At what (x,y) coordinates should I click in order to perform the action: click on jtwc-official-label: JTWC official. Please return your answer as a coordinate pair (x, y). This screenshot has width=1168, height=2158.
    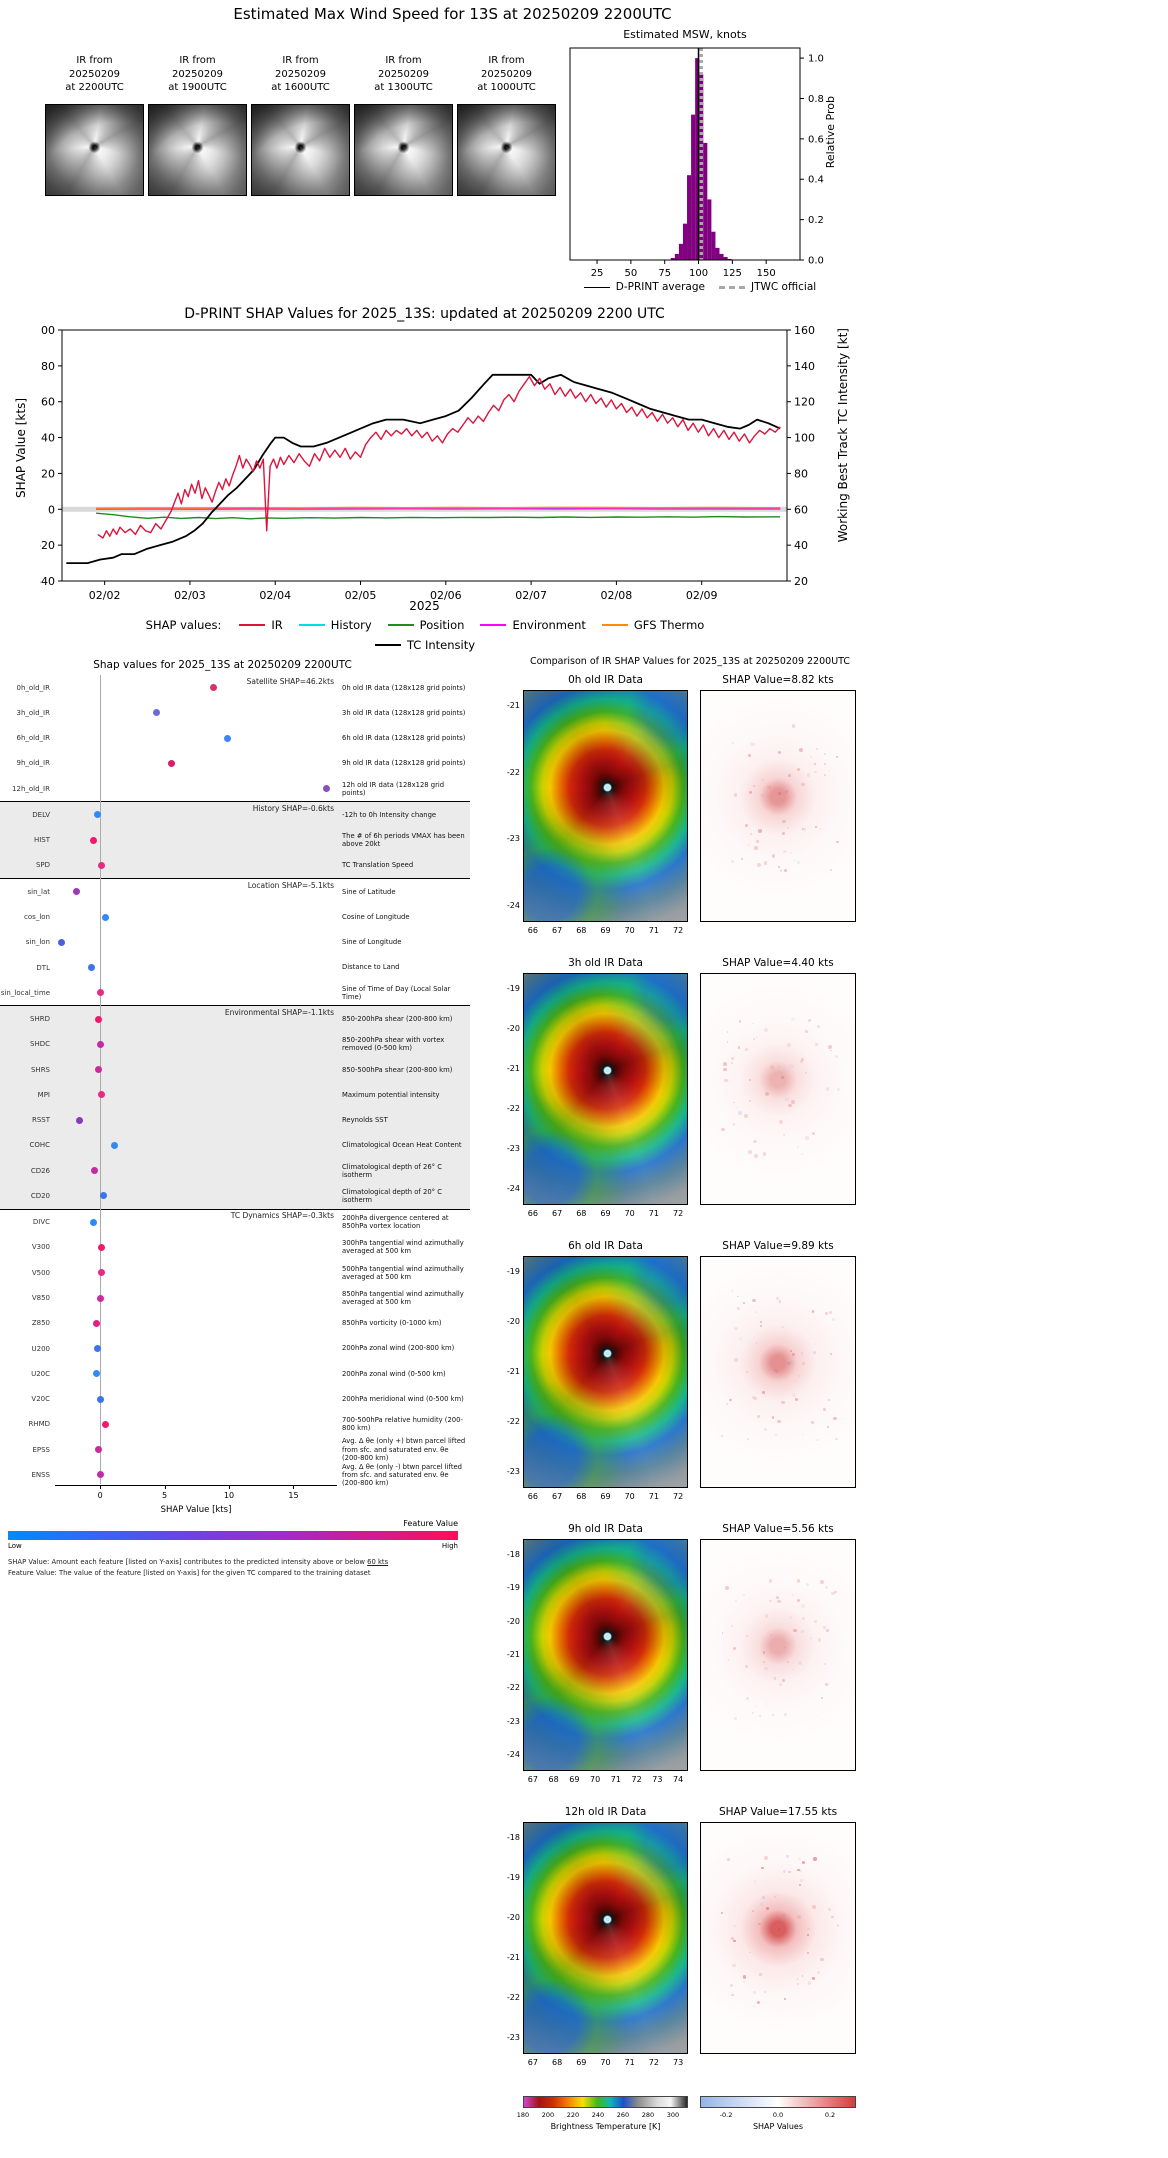
    Looking at the image, I should click on (784, 287).